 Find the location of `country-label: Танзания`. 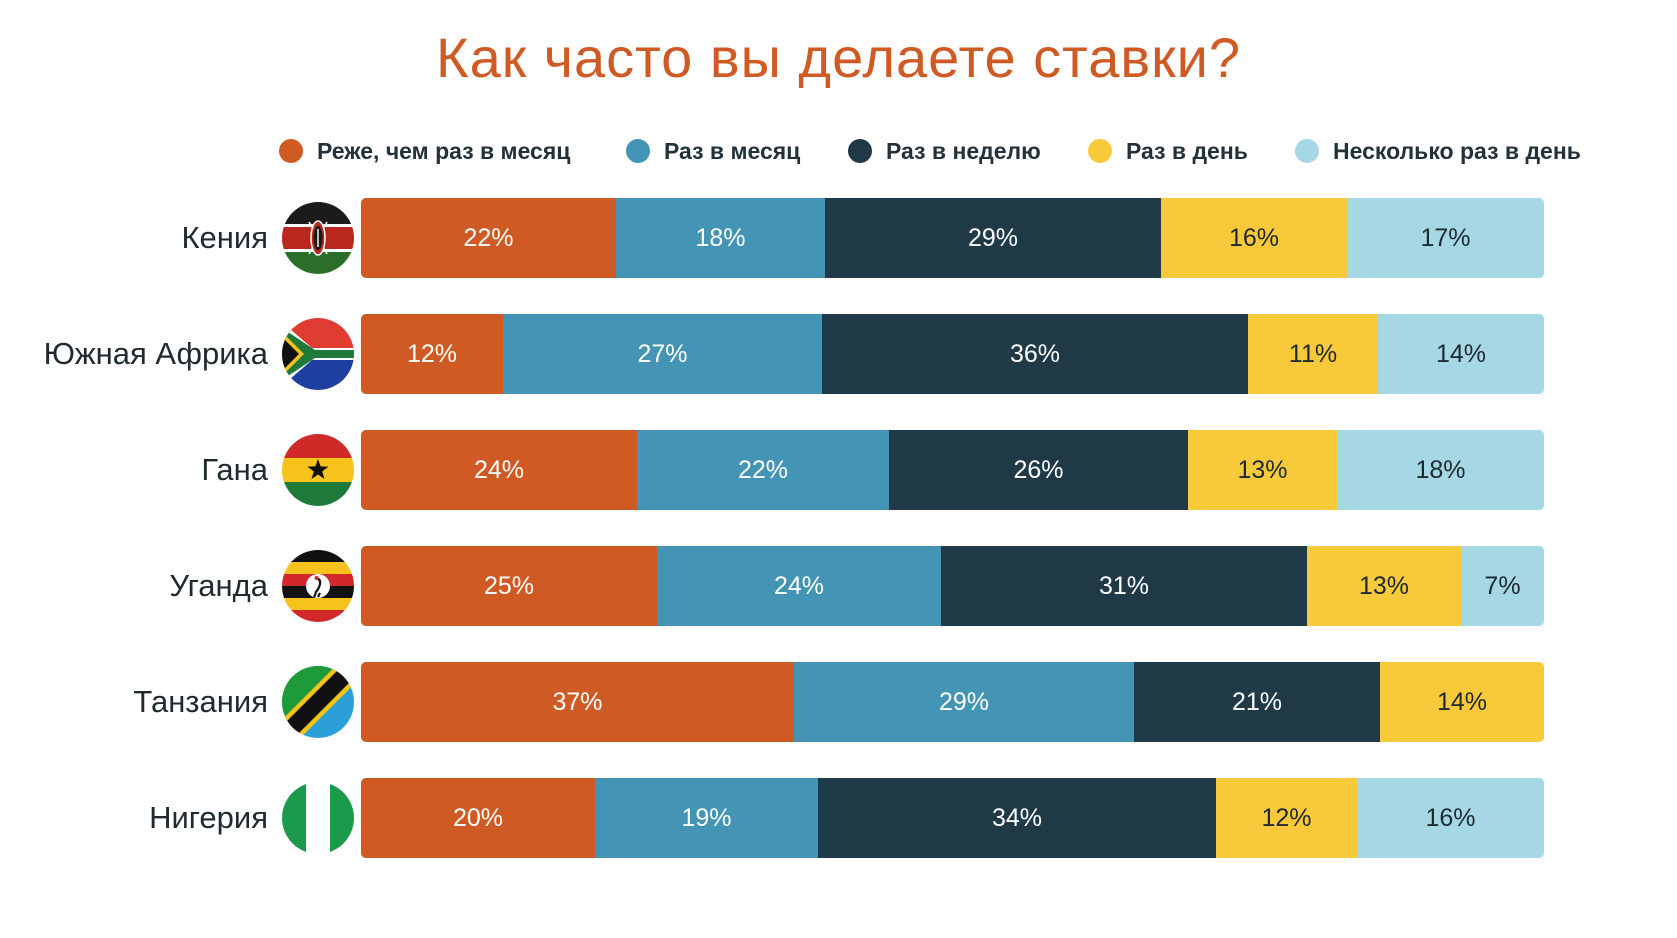

country-label: Танзания is located at coordinates (200, 701).